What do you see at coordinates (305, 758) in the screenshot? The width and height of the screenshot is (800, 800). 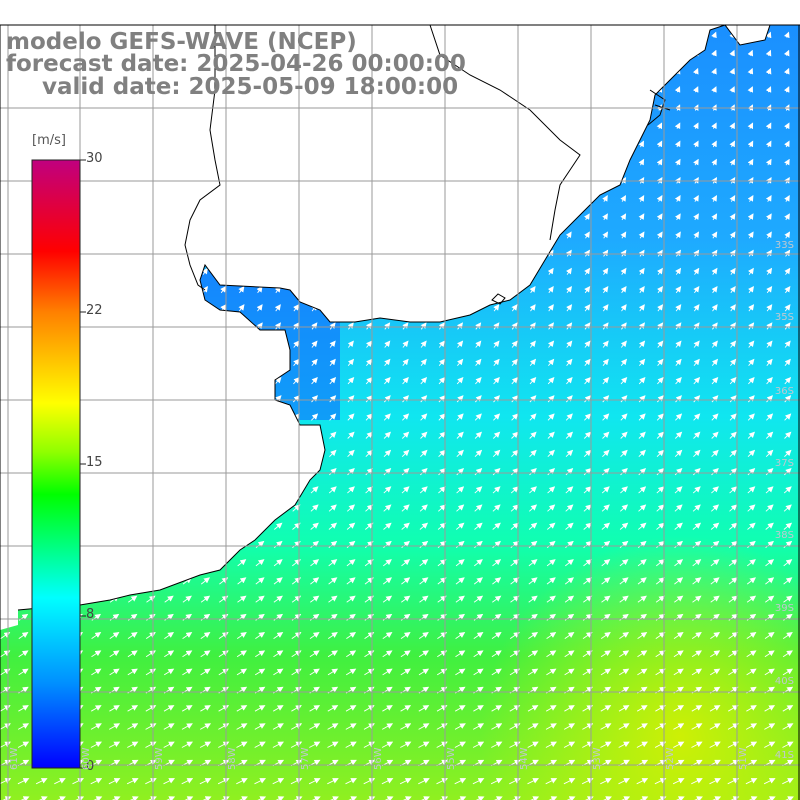 I see `lon-label: 57W` at bounding box center [305, 758].